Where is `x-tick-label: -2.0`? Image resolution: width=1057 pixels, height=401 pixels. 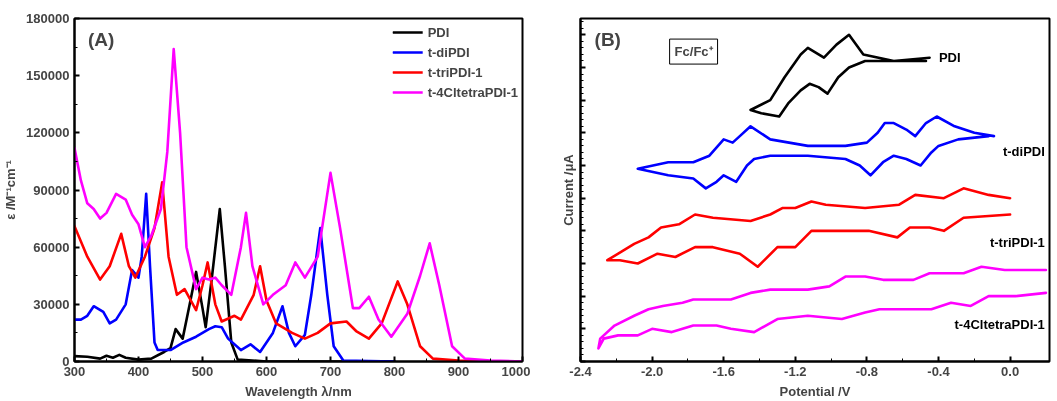
x-tick-label: -2.0 is located at coordinates (652, 371).